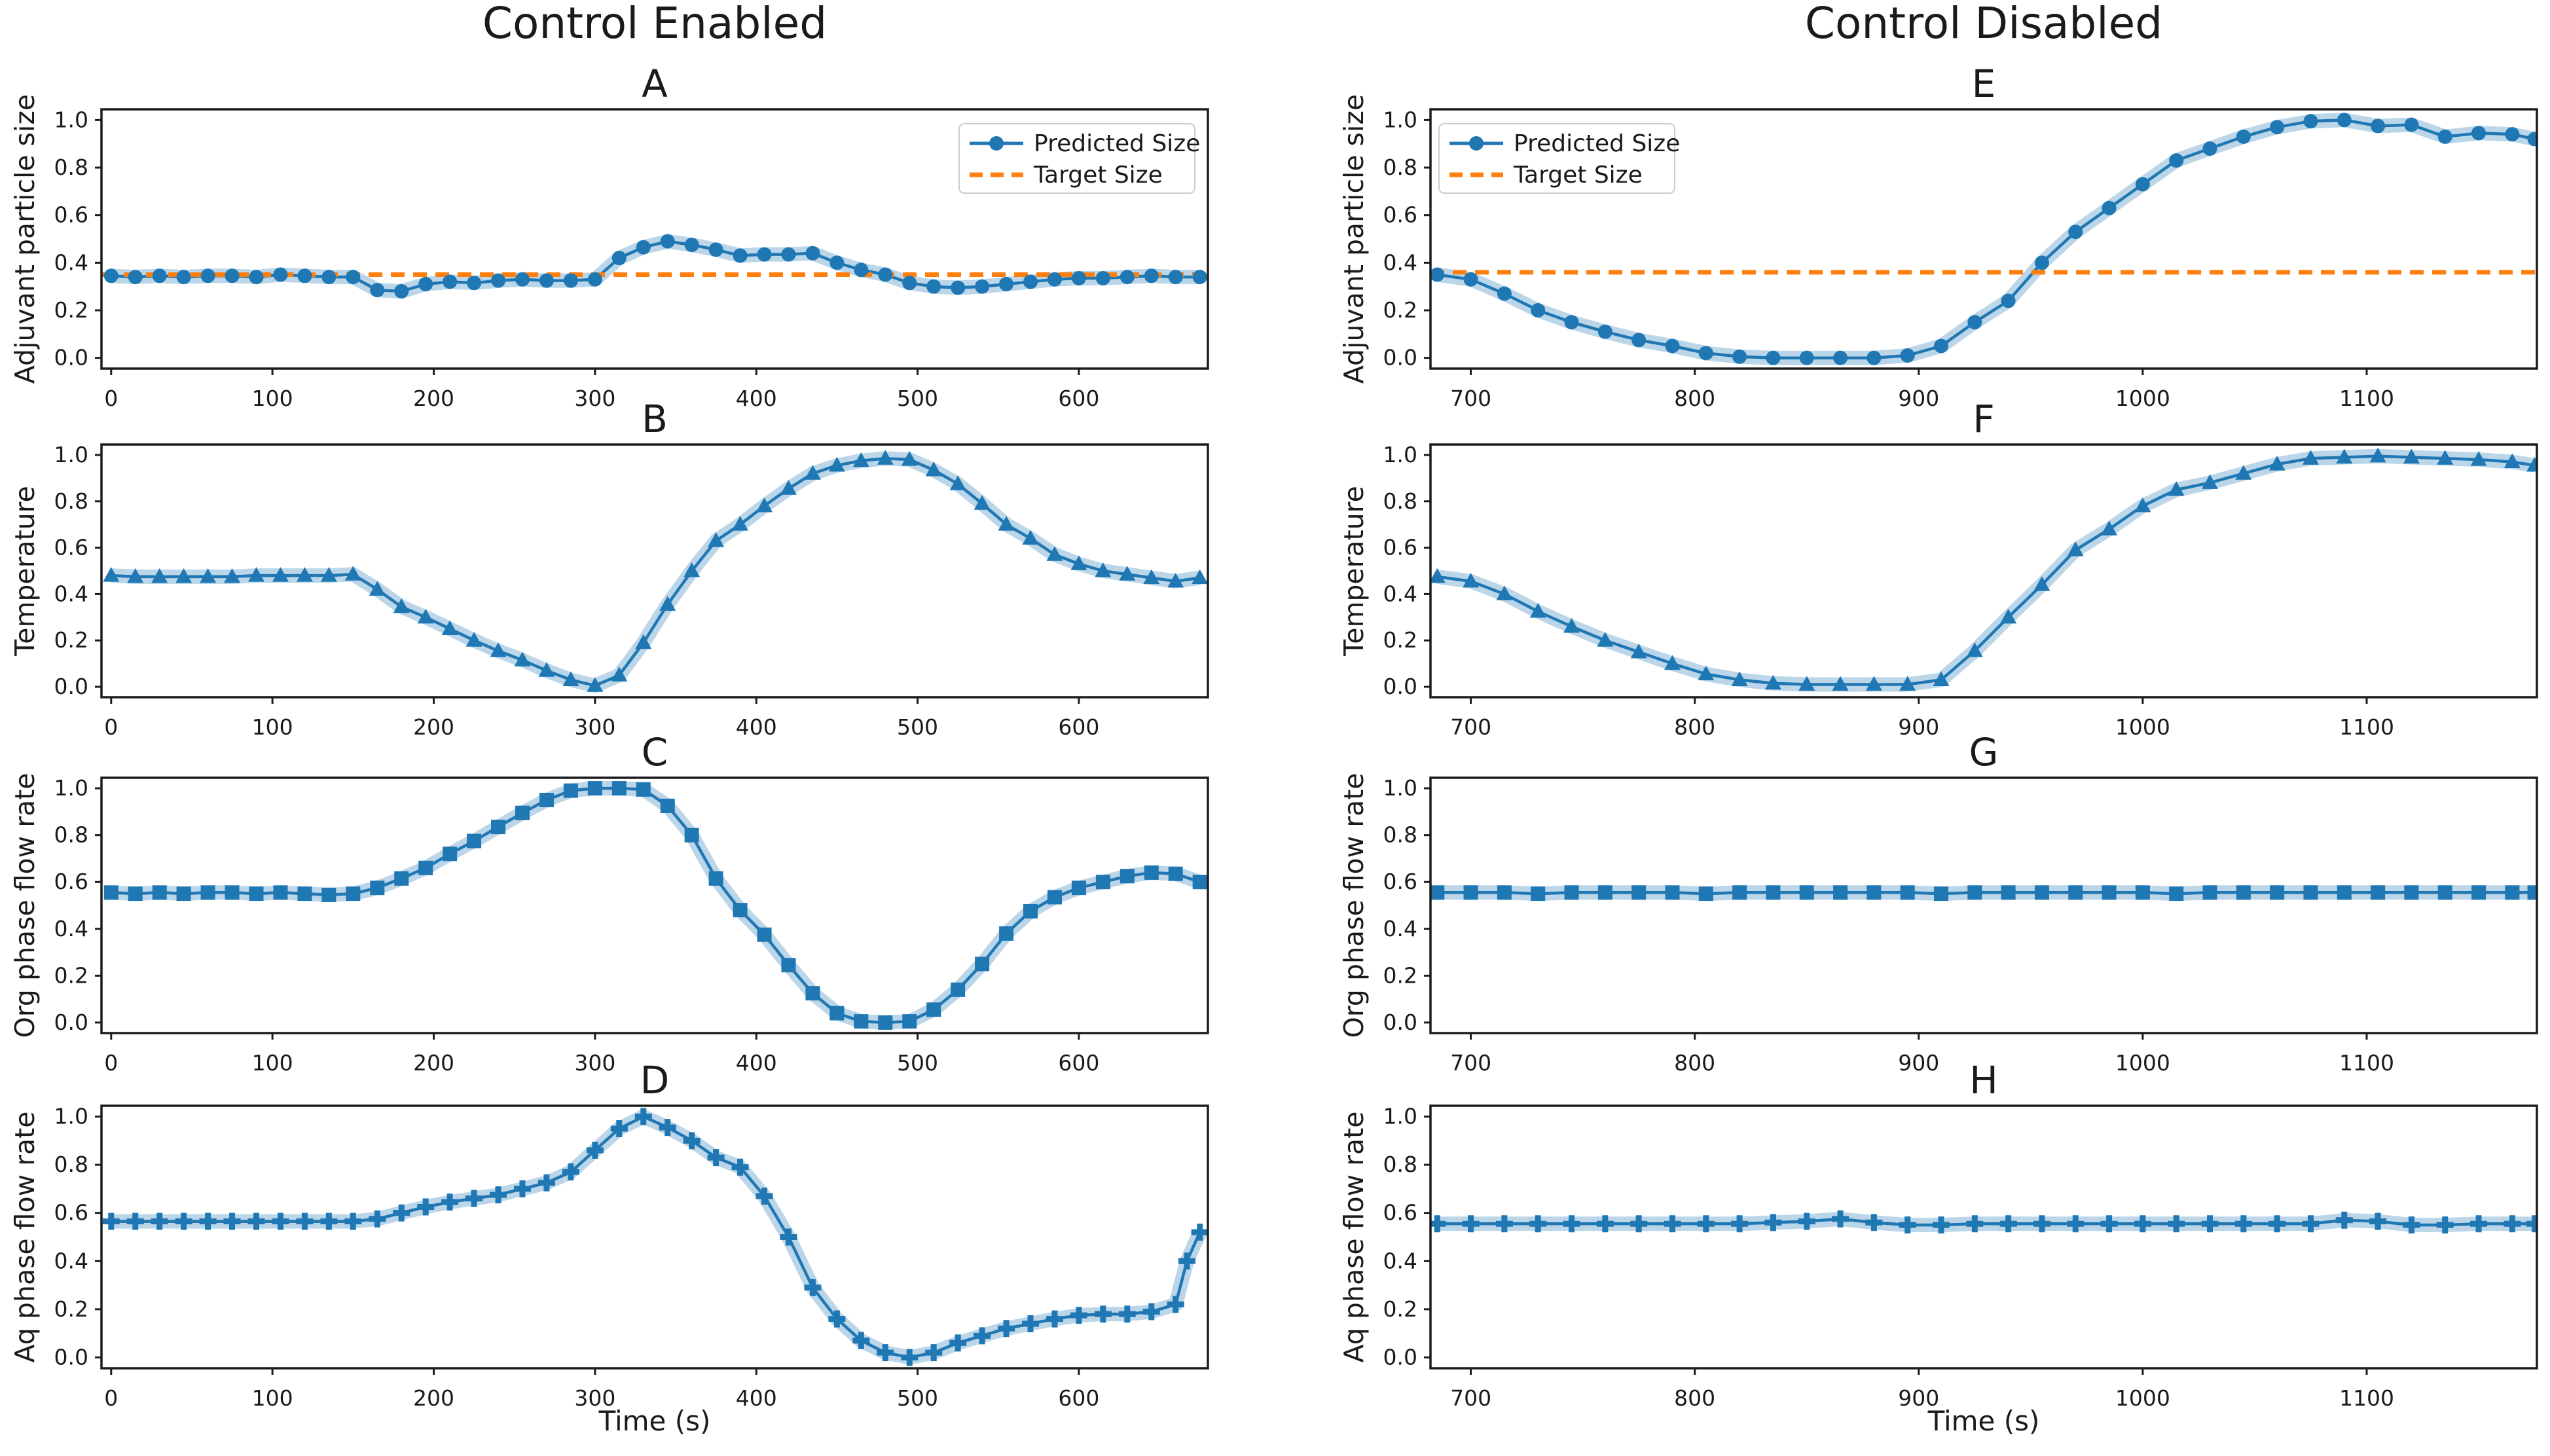 The width and height of the screenshot is (2550, 1456). Describe the element at coordinates (1694, 1398) in the screenshot. I see `x-tick-label: 800` at that location.